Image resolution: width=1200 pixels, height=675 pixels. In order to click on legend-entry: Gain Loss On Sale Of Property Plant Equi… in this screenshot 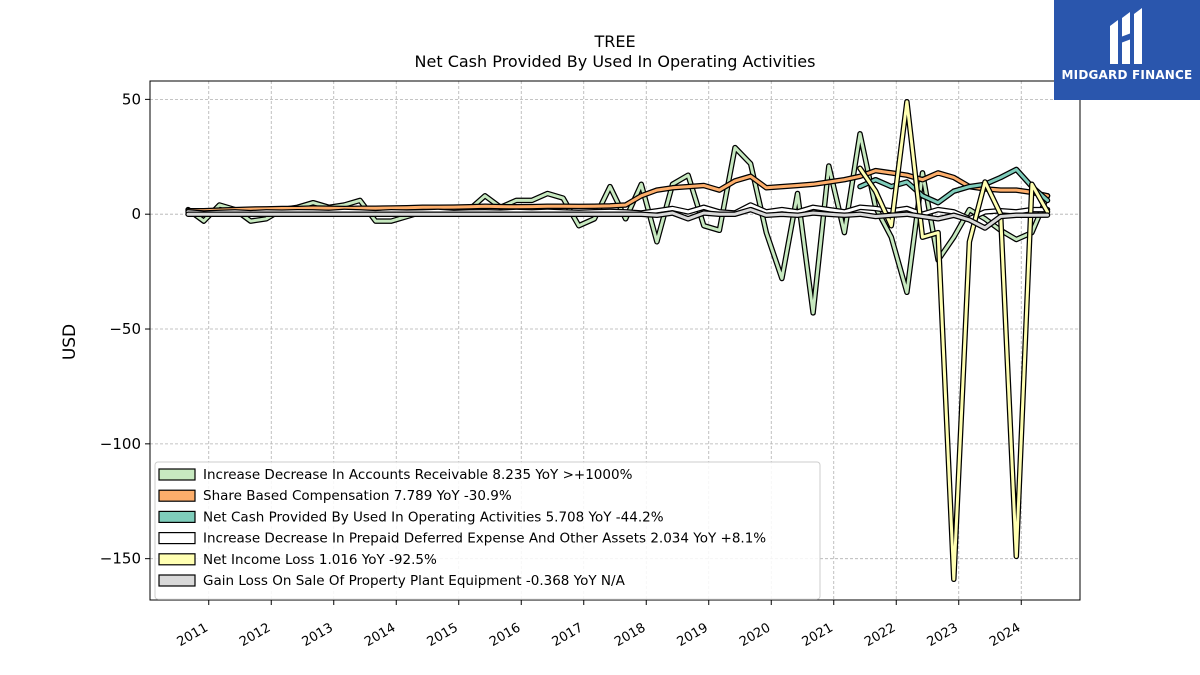, I will do `click(414, 581)`.